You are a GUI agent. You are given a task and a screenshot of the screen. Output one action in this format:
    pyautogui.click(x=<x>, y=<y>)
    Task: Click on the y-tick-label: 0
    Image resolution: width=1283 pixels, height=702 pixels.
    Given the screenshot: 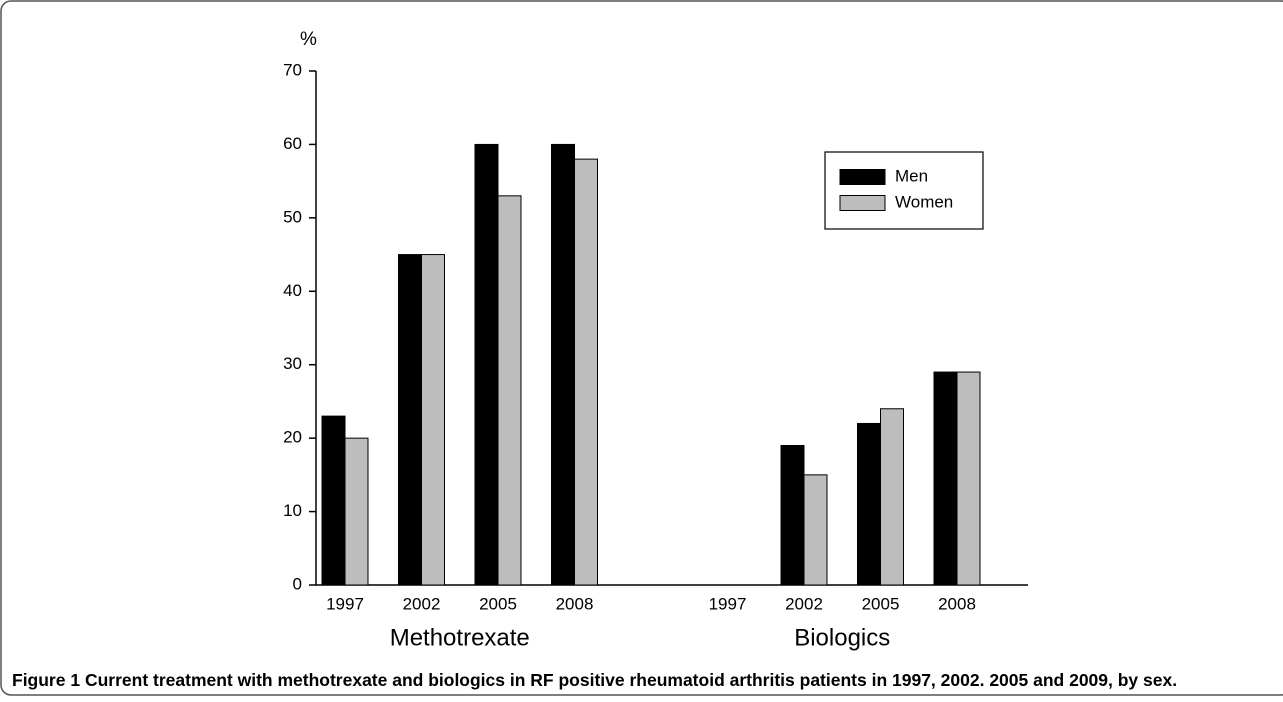 What is the action you would take?
    pyautogui.click(x=297, y=583)
    